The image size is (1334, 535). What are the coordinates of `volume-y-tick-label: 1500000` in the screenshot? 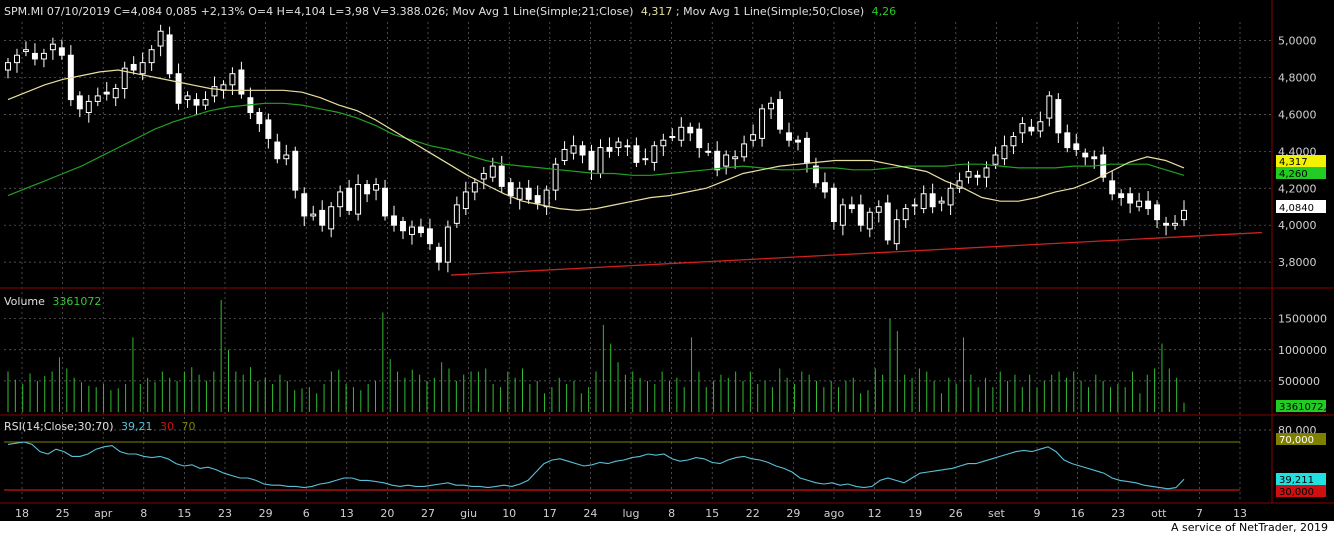 It's located at (1302, 319).